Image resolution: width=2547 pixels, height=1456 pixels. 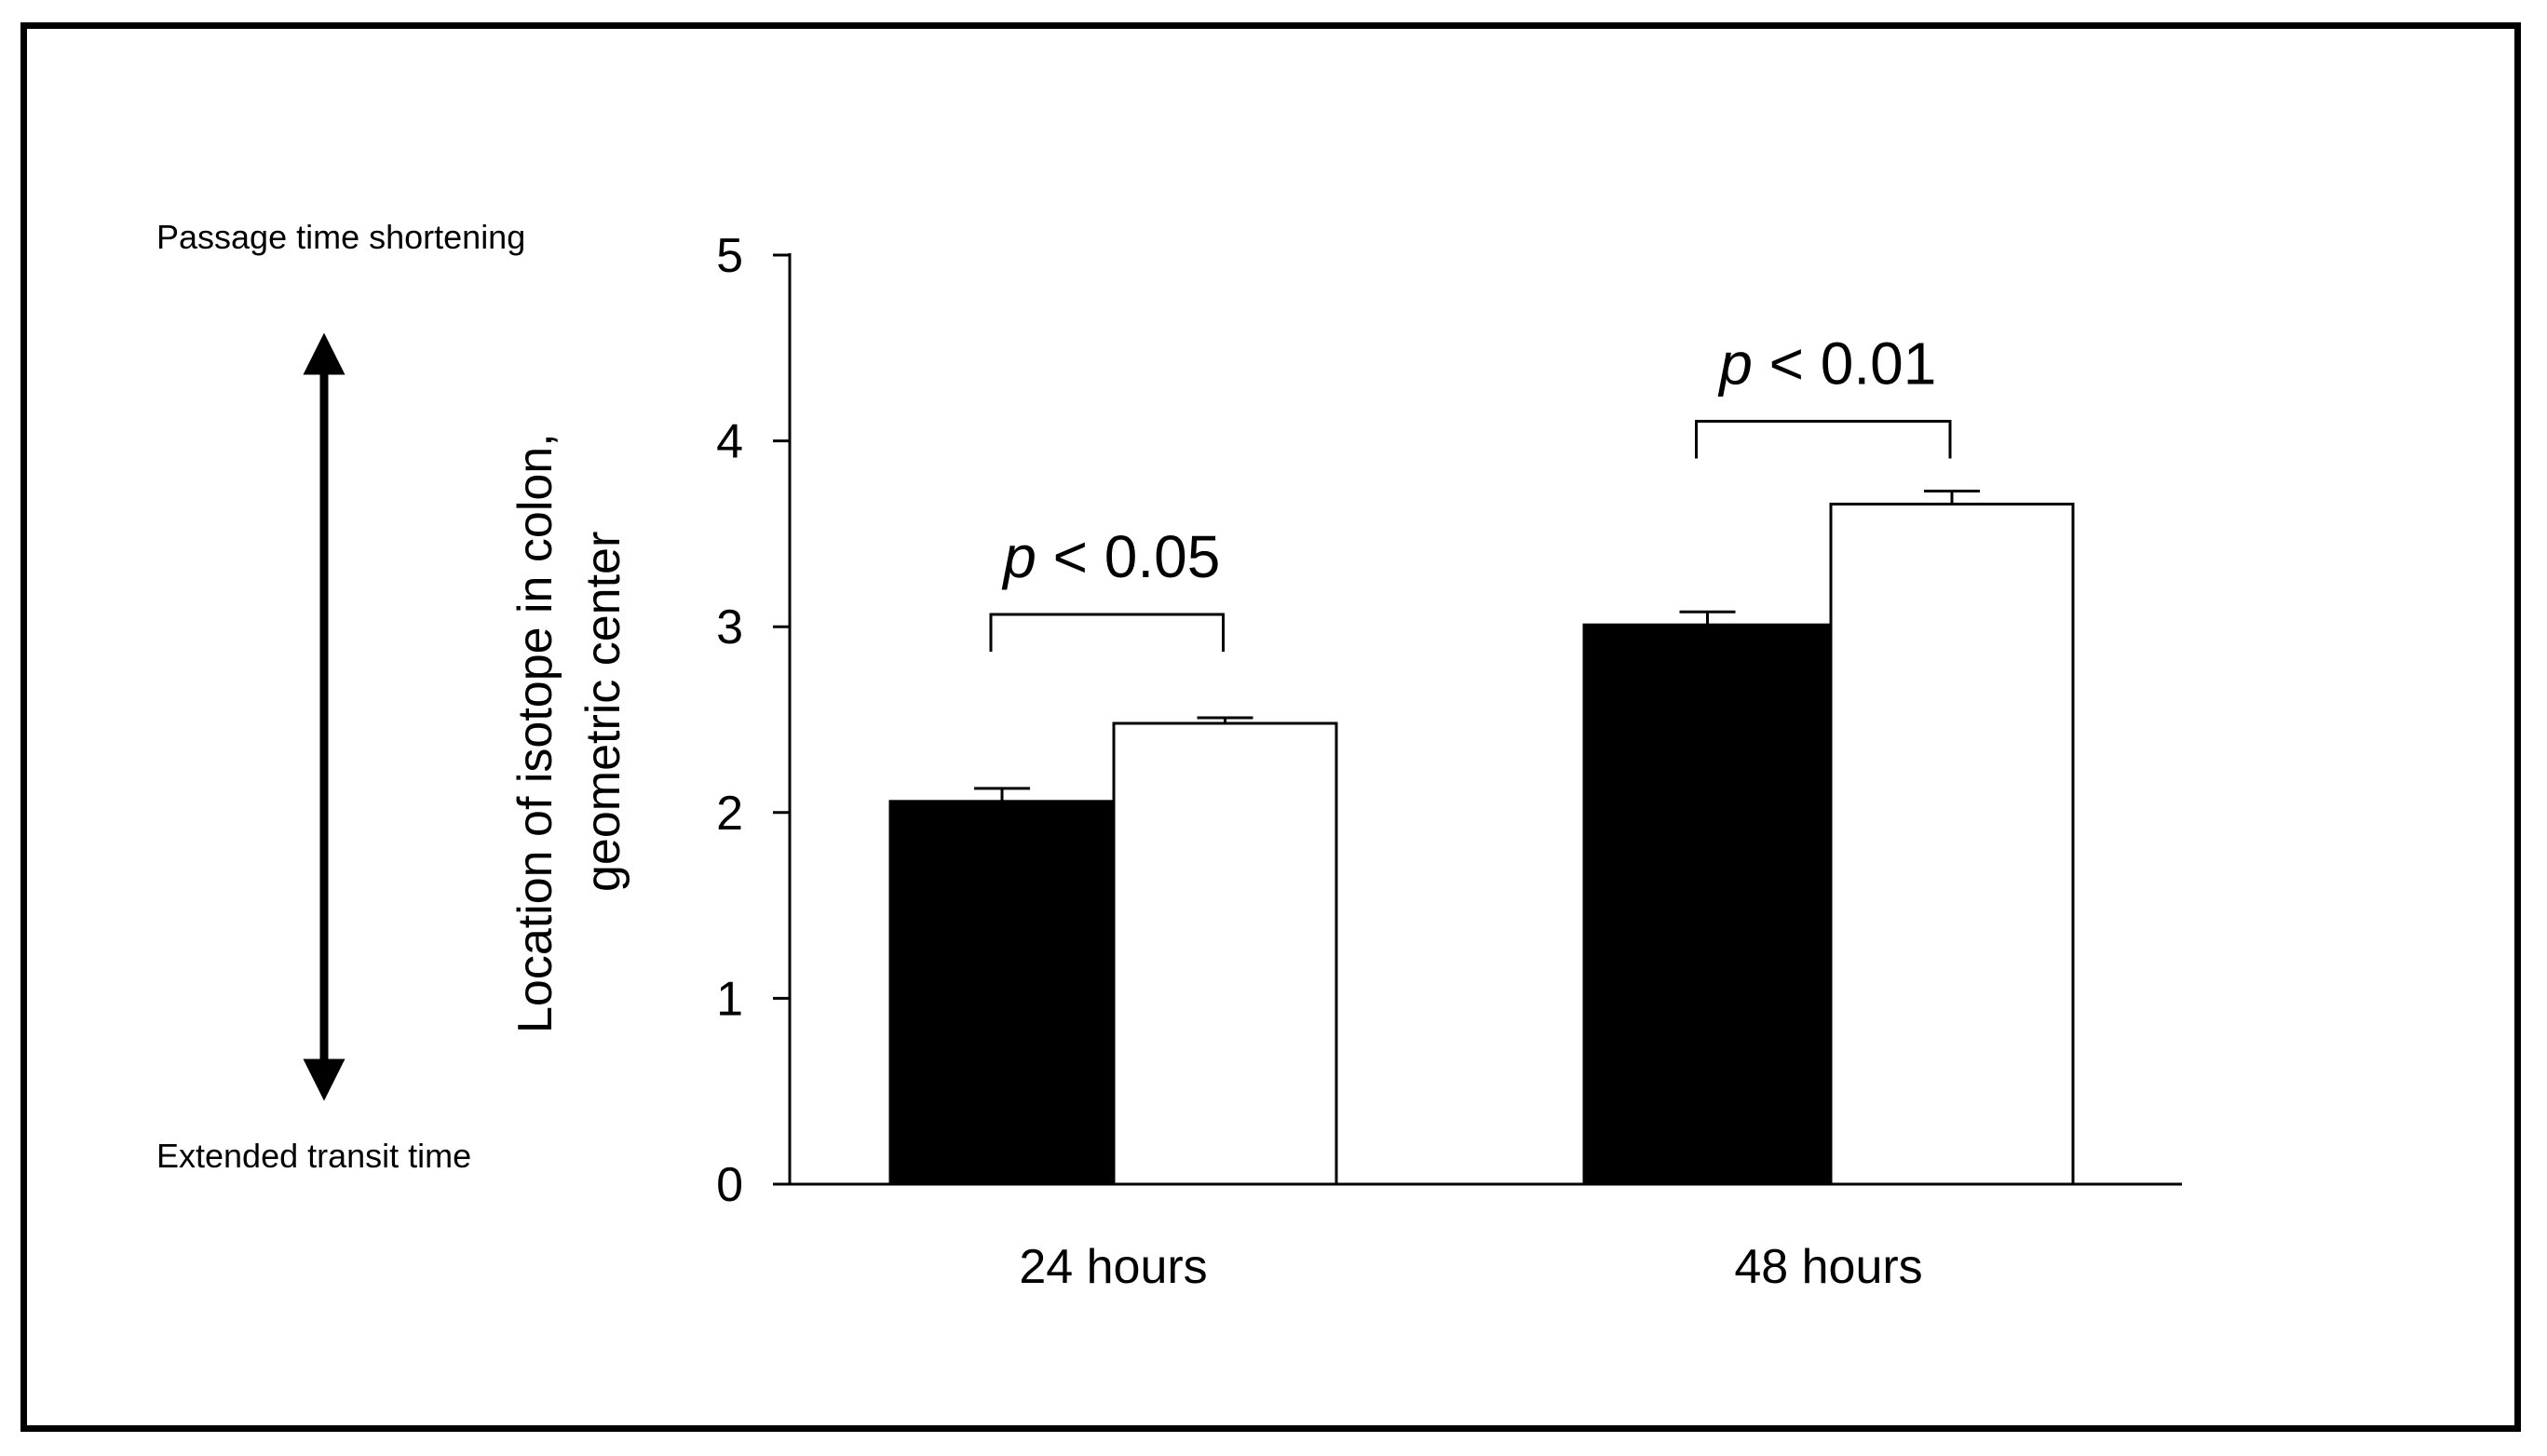 I want to click on y-tick-label: 5, so click(x=729, y=256).